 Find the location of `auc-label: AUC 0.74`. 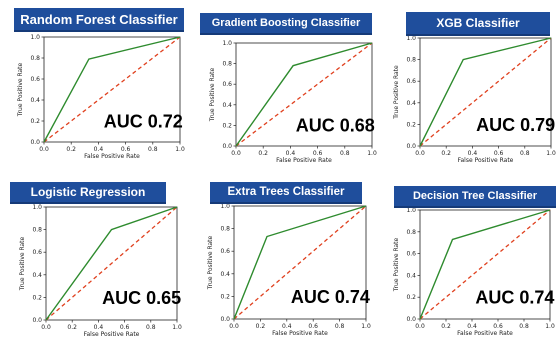

auc-label: AUC 0.74 is located at coordinates (514, 298).